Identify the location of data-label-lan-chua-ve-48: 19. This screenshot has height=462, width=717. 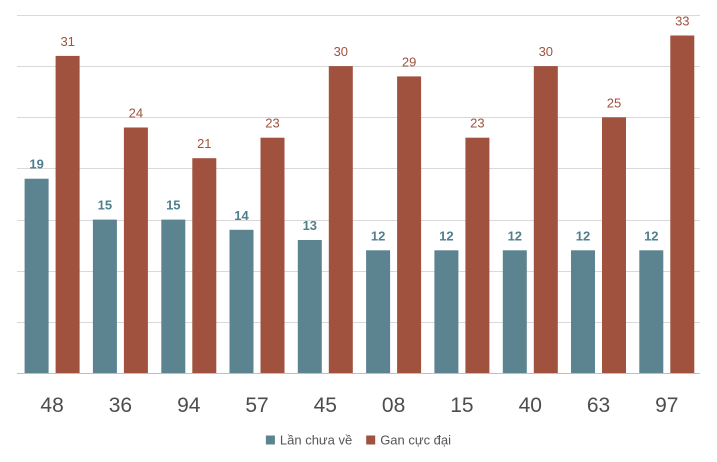
(36, 164).